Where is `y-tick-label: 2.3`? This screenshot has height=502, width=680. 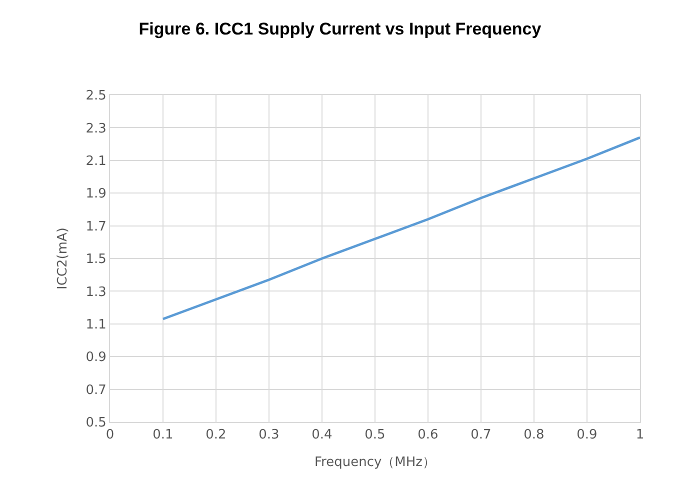 y-tick-label: 2.3 is located at coordinates (96, 128).